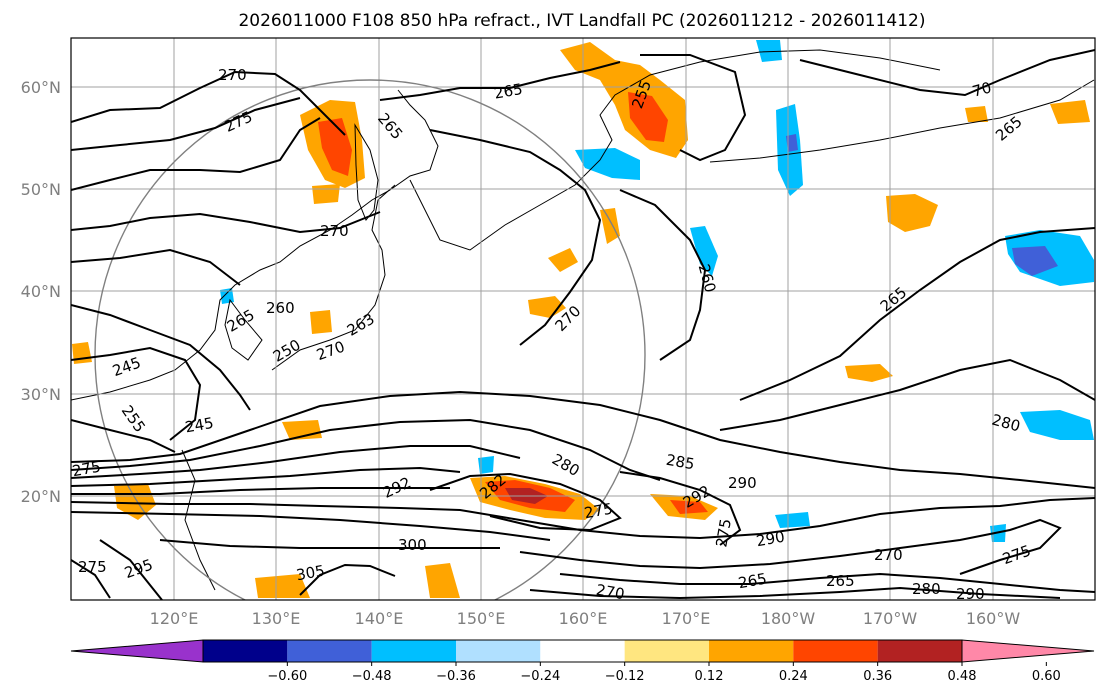  Describe the element at coordinates (199, 425) in the screenshot. I see `contour-label: 245` at that location.